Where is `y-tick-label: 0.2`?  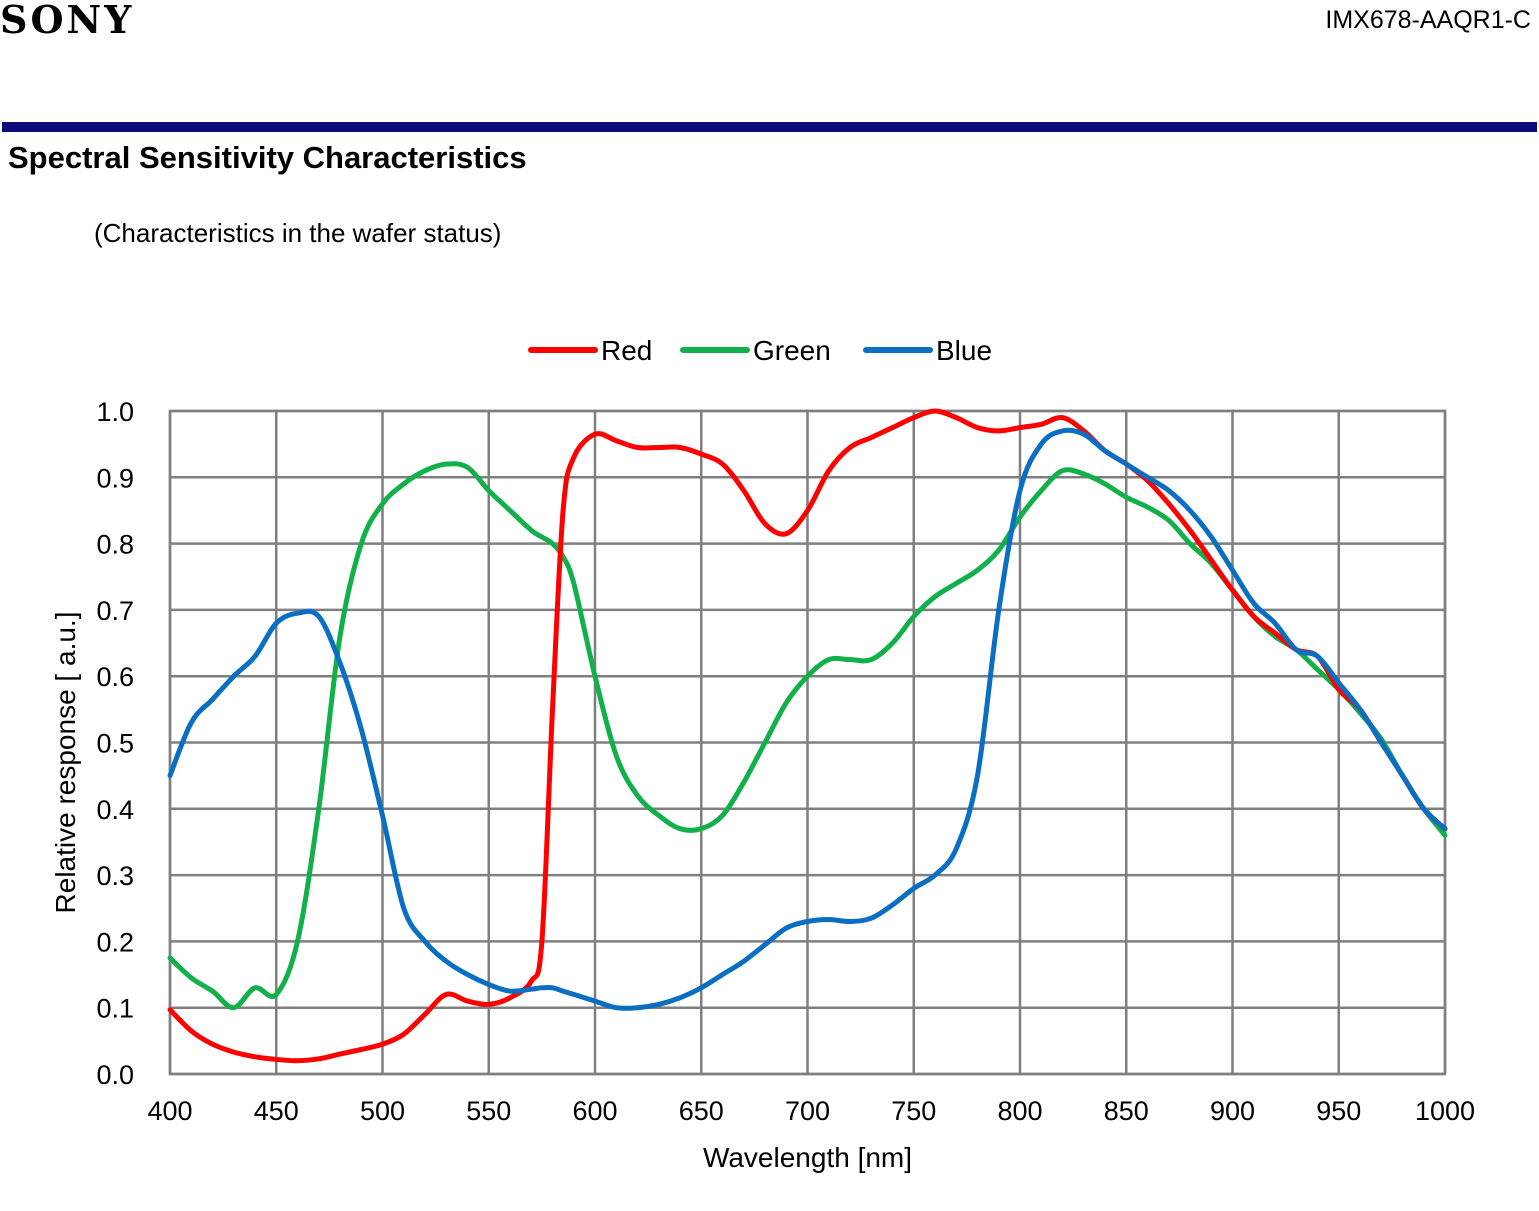 y-tick-label: 0.2 is located at coordinates (115, 942).